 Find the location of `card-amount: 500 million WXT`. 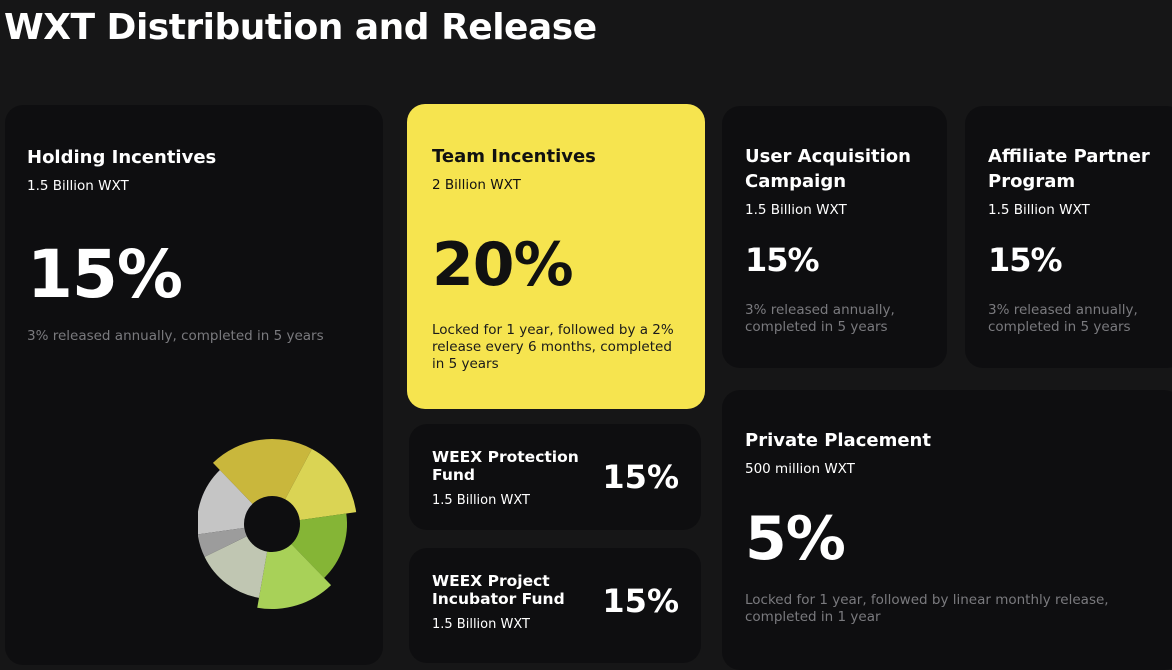

card-amount: 500 million WXT is located at coordinates (800, 469).